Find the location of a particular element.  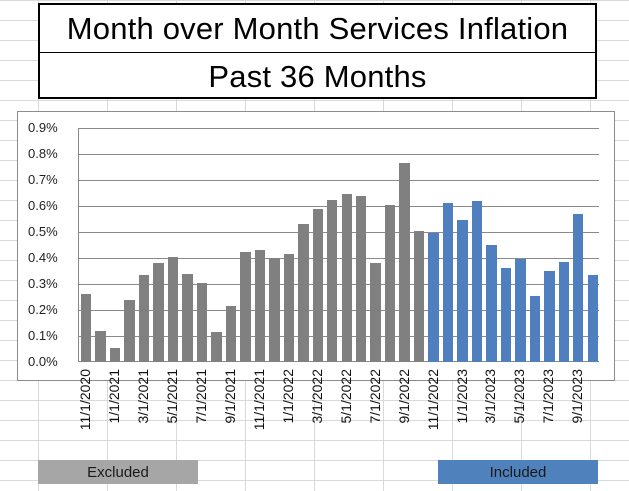

chart-subtitle: Past 36 Months is located at coordinates (317, 76).